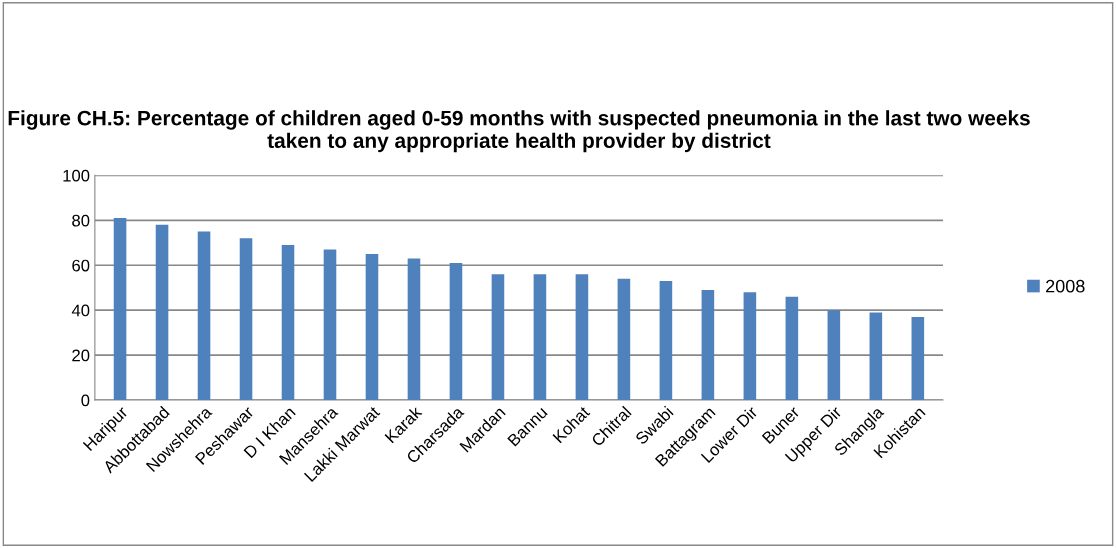 Image resolution: width=1116 pixels, height=548 pixels. I want to click on legend-label: 2008, so click(1065, 286).